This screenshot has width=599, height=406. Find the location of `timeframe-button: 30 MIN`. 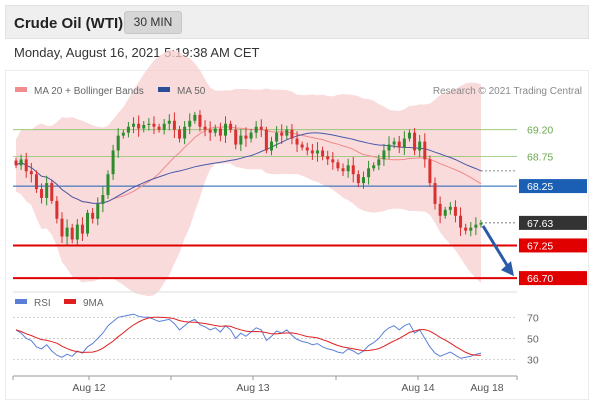

timeframe-button: 30 MIN is located at coordinates (153, 22).